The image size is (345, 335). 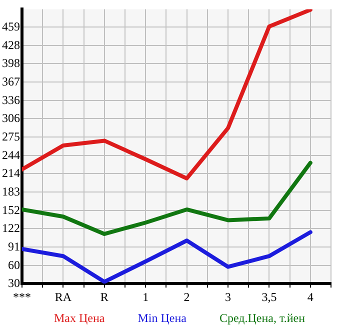 What do you see at coordinates (63, 297) in the screenshot?
I see `x-tick-label: RA` at bounding box center [63, 297].